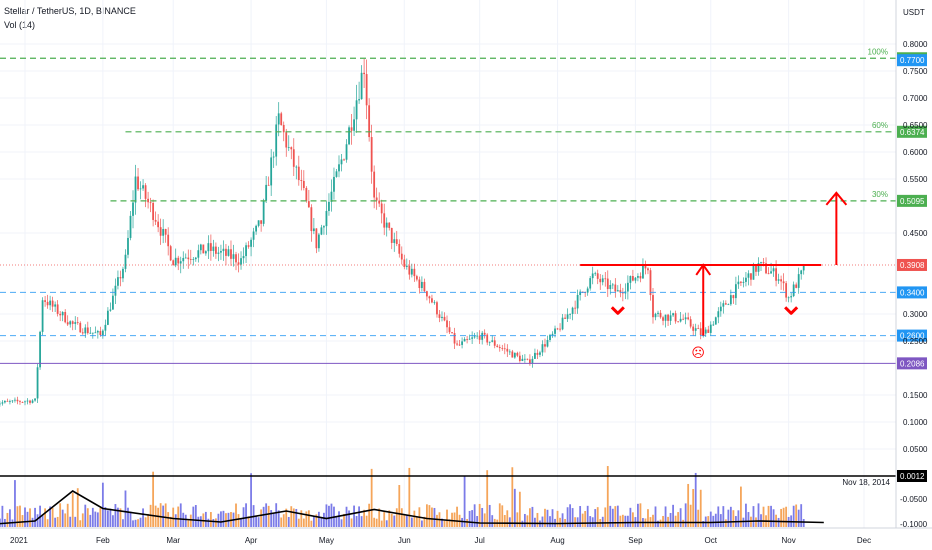 The width and height of the screenshot is (932, 550). Describe the element at coordinates (912, 200) in the screenshot. I see `fib-price-tag` at that location.